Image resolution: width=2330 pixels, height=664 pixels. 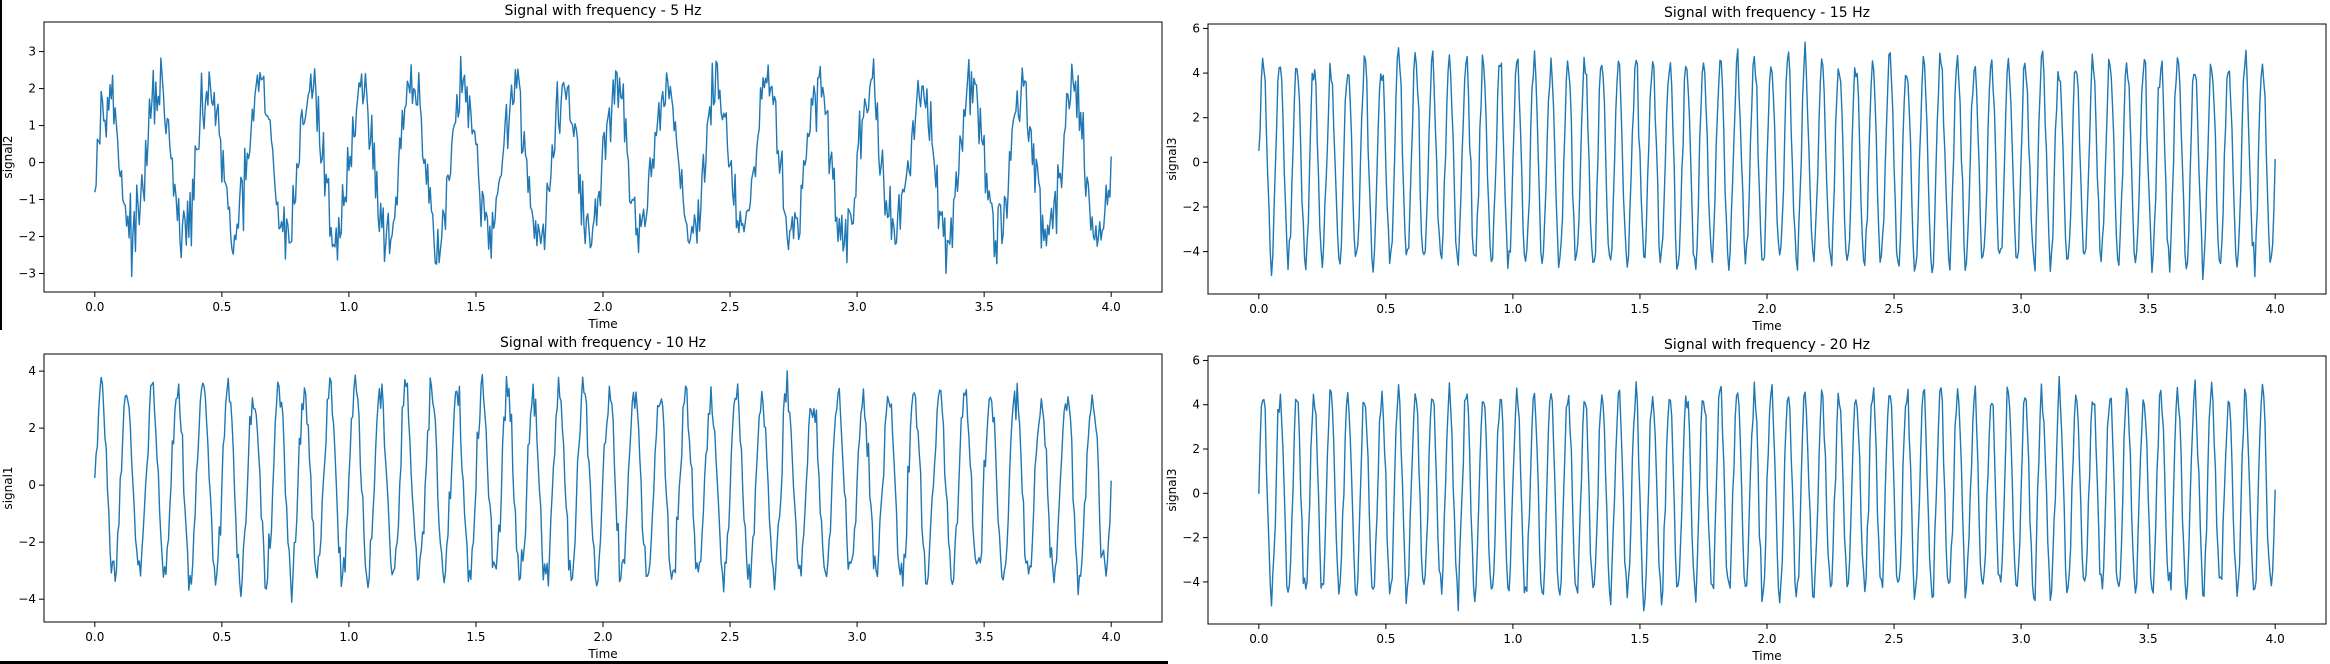 What do you see at coordinates (32, 126) in the screenshot?
I see `y-tick-label: 1` at bounding box center [32, 126].